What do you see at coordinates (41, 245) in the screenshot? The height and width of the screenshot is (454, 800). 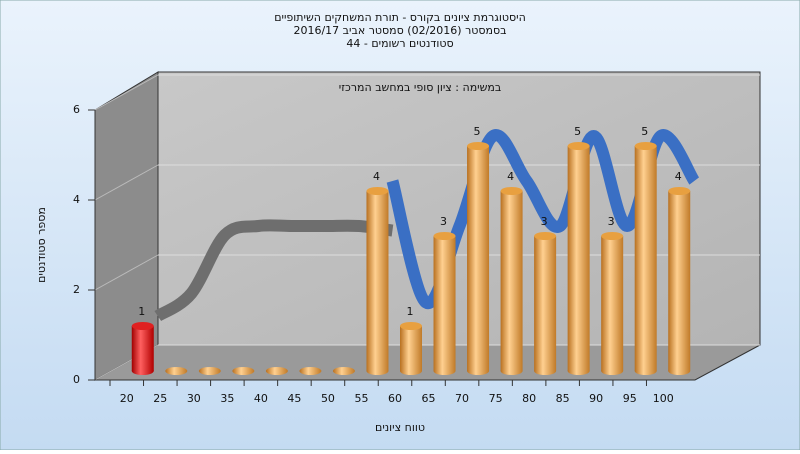 I see `y-axis-label: מספר סטודנטים` at bounding box center [41, 245].